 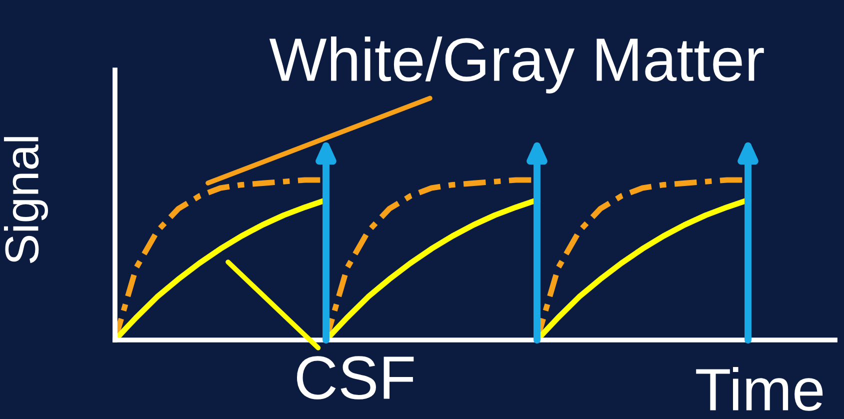 I want to click on text: White/Gray Matter, so click(x=516, y=65).